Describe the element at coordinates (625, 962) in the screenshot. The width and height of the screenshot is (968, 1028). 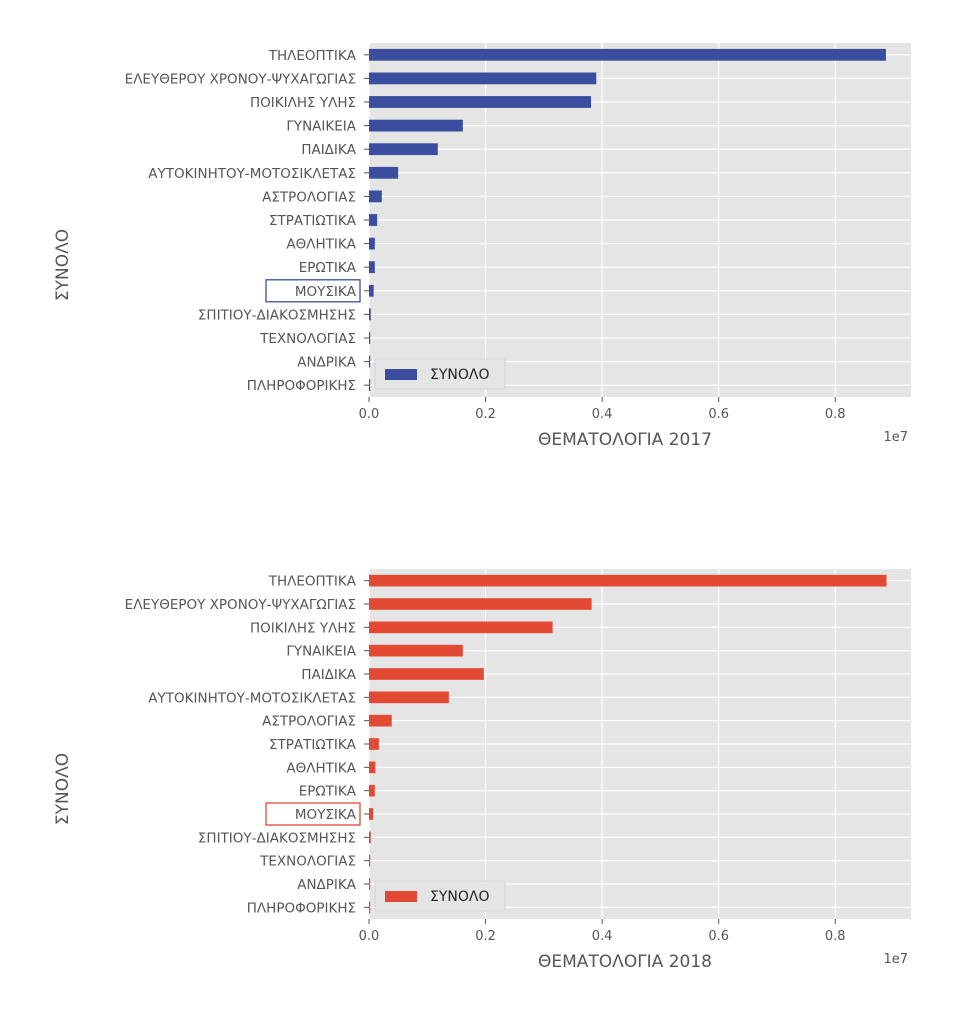
I see `x-axis-label: ΘΕΜΑΤΟΛΟΓΙΑ 2018` at that location.